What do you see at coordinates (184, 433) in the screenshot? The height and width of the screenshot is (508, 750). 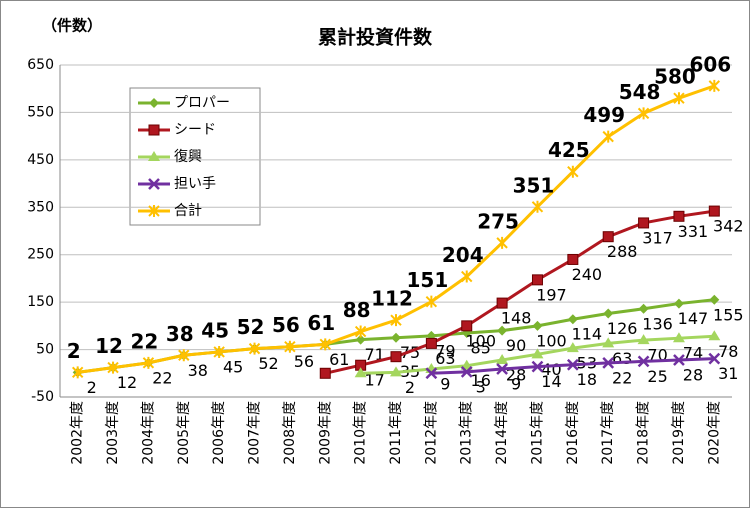 I see `x-tick-label: 2005年度` at bounding box center [184, 433].